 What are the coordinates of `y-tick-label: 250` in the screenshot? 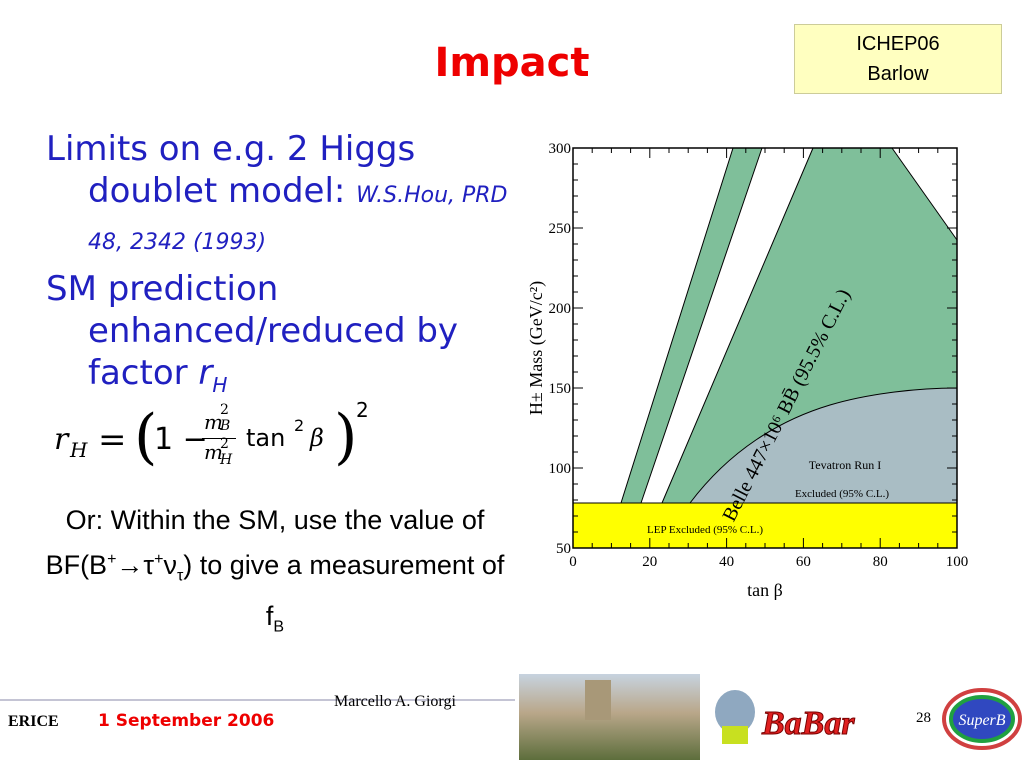 It's located at (560, 229).